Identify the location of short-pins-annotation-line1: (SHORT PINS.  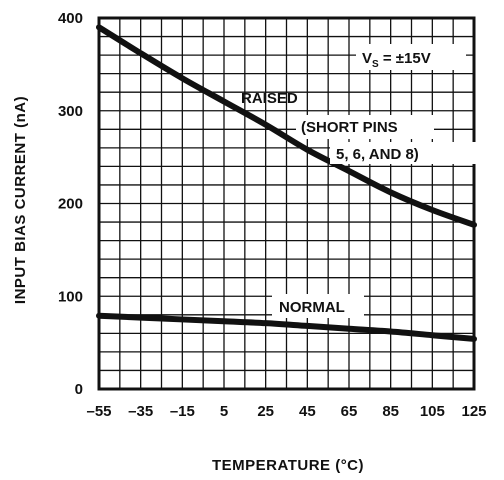
(349, 127).